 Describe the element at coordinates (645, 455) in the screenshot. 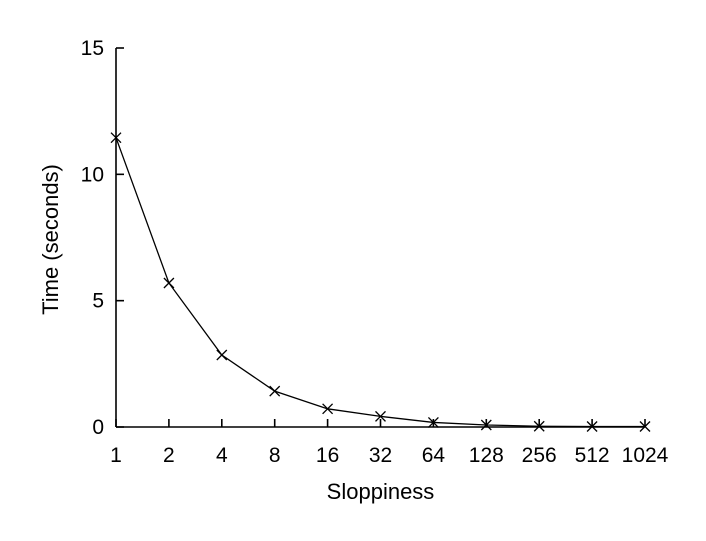

I see `x-tick-label-1024: 1024` at that location.